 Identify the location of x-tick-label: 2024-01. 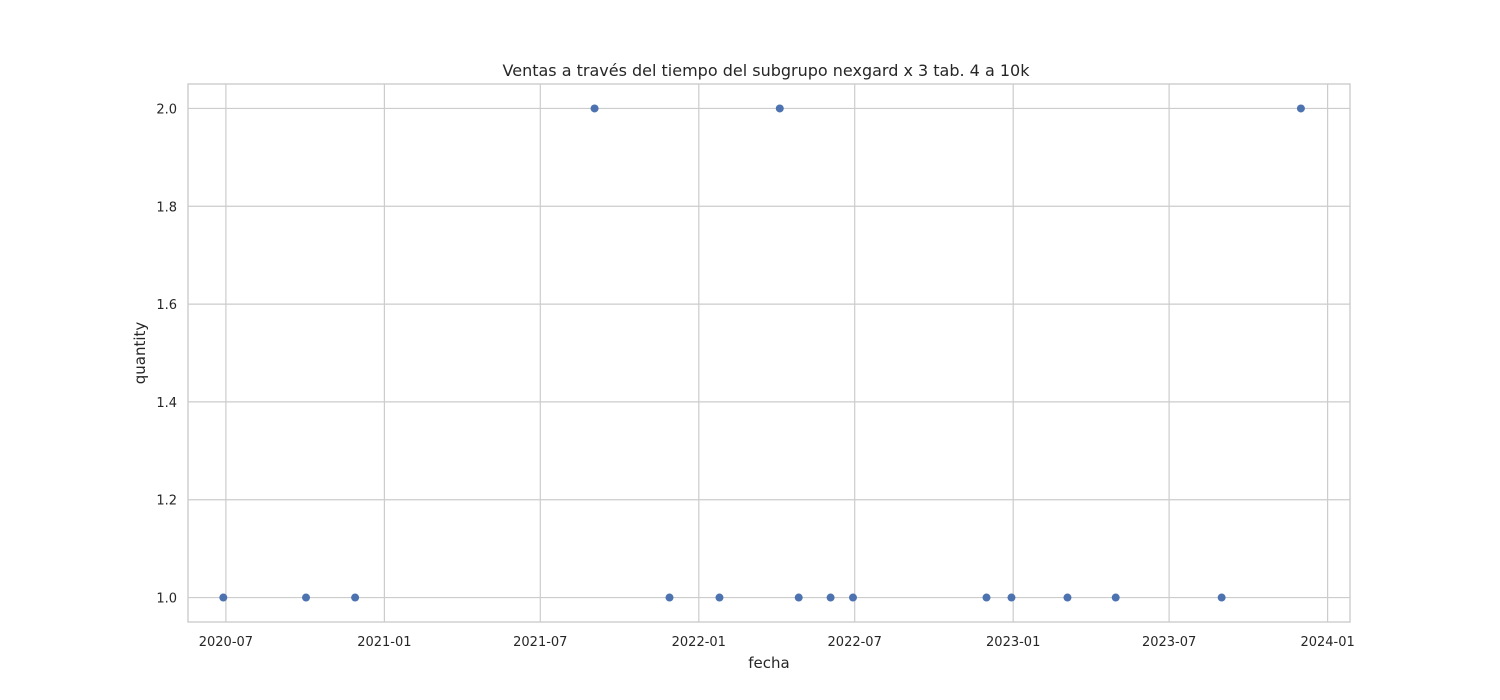
(1327, 642).